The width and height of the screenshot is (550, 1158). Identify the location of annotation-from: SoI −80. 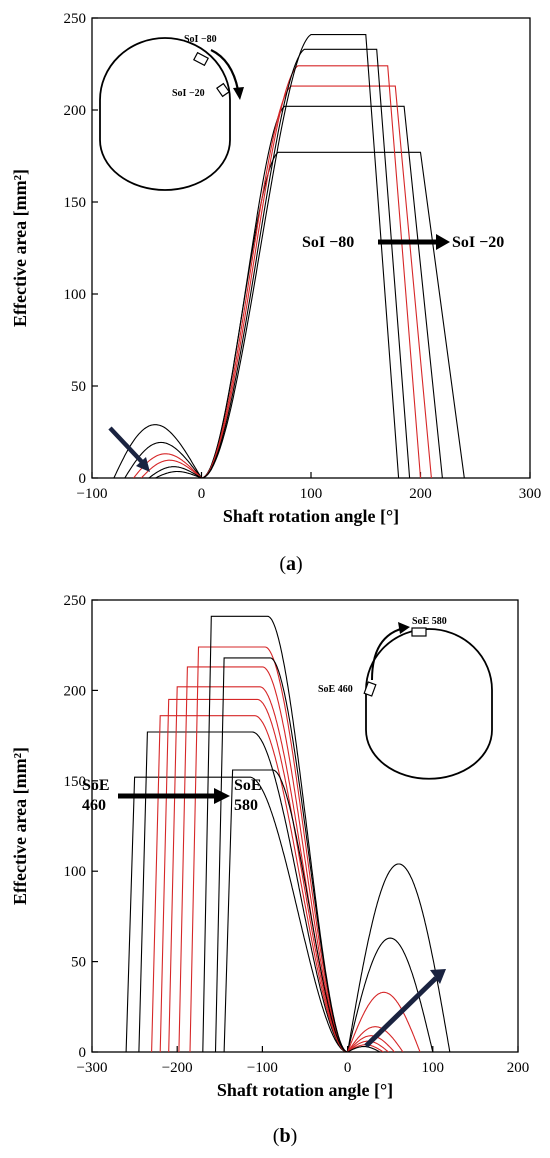
(328, 242).